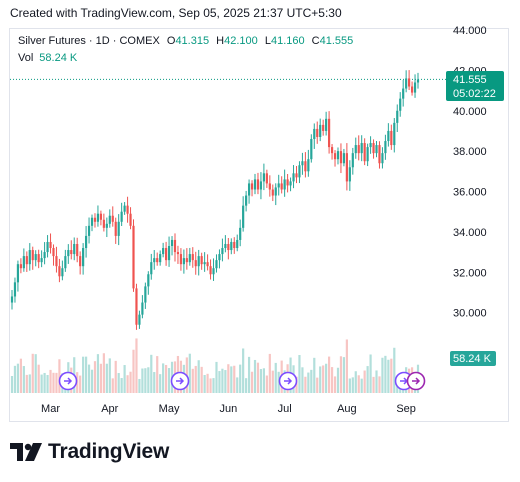  Describe the element at coordinates (470, 31) in the screenshot. I see `y-tick-label: 44.000` at that location.